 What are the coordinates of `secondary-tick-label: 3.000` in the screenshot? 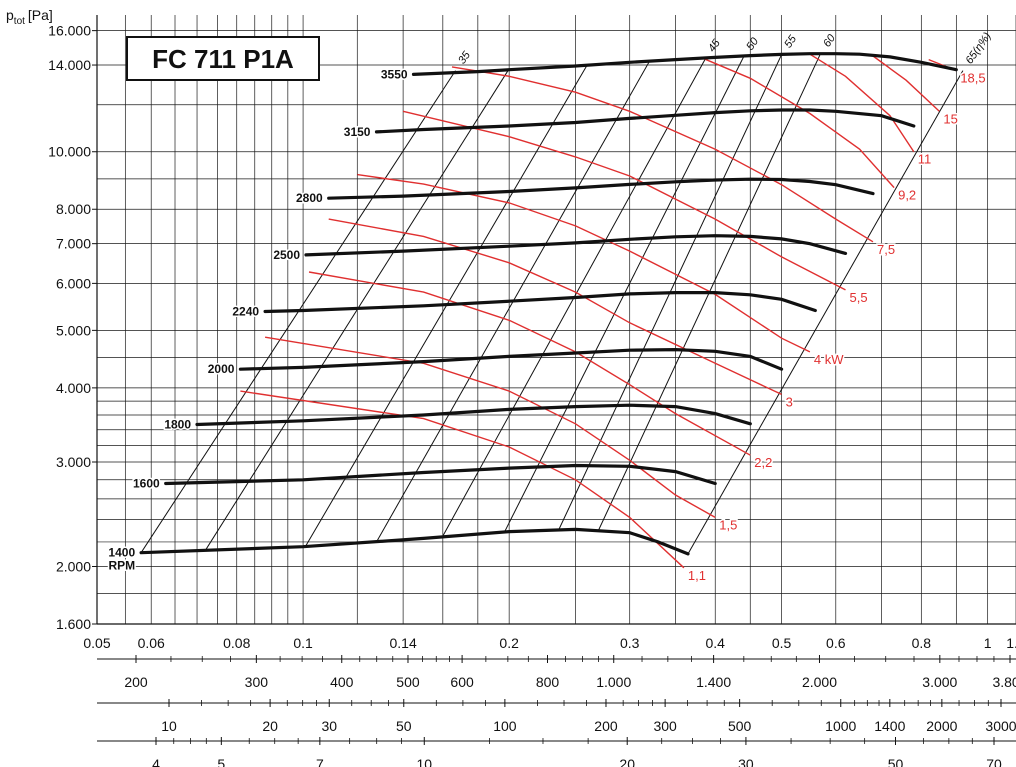 It's located at (939, 682).